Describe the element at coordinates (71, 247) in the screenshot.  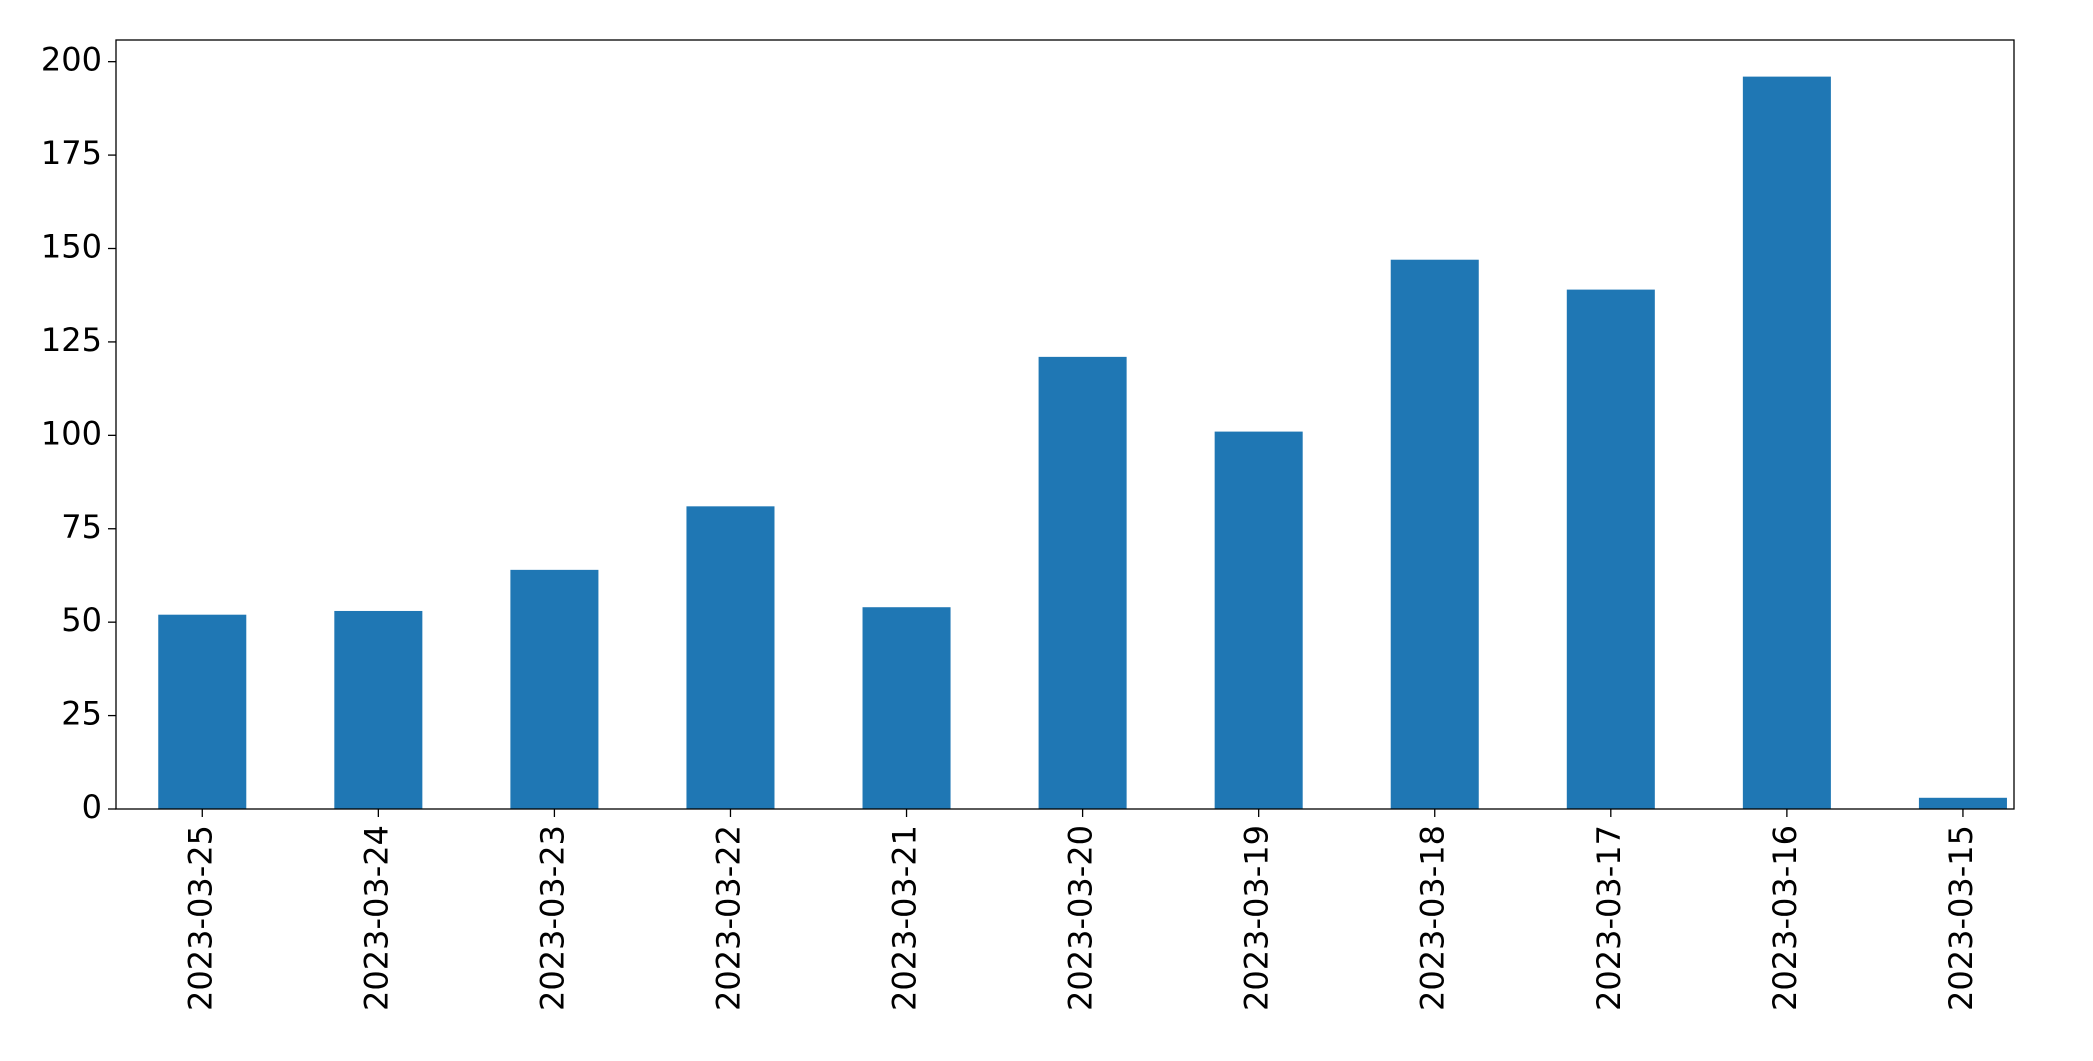
I see `y-tick-label: 150` at that location.